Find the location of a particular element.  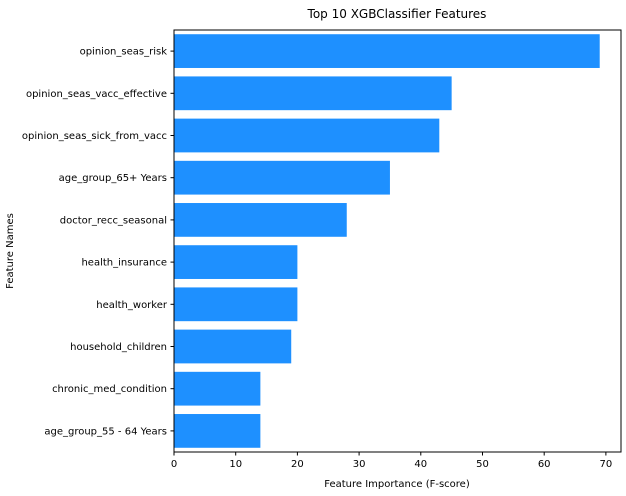

y-tick-label: health_worker is located at coordinates (132, 305).